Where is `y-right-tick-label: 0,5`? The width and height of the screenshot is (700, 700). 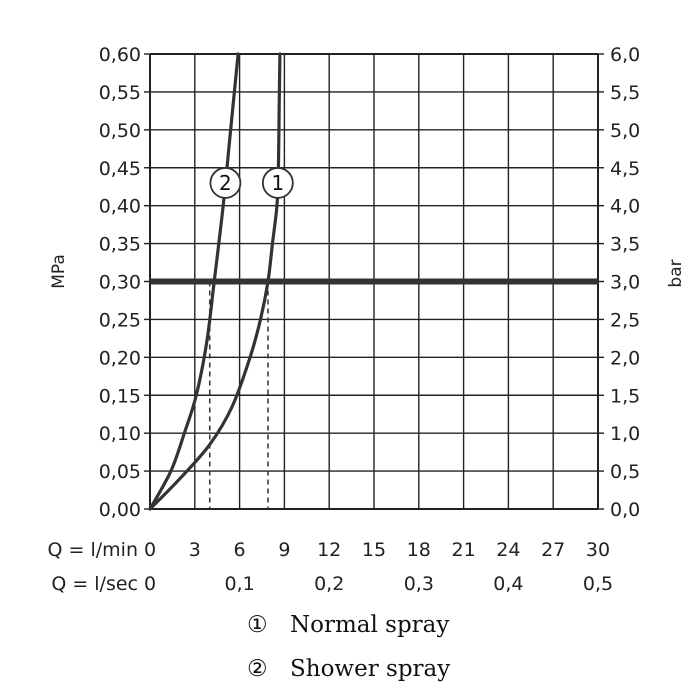 y-right-tick-label: 0,5 is located at coordinates (625, 472).